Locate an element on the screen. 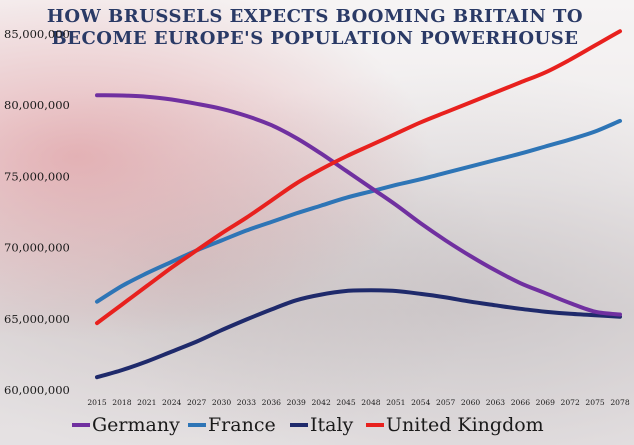 This screenshot has height=445, width=634. y-tick-label: 75,000,000 is located at coordinates (37, 176).